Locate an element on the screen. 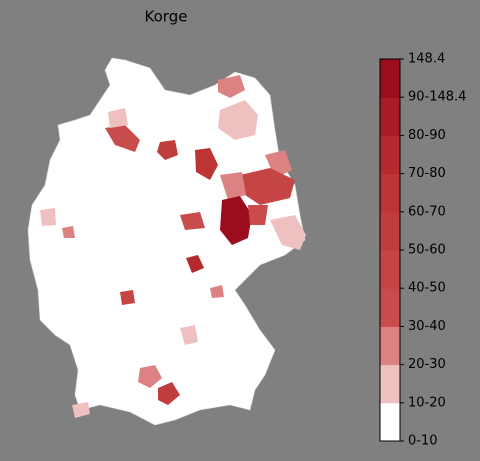  colorbar-label: 0-10 is located at coordinates (423, 441).